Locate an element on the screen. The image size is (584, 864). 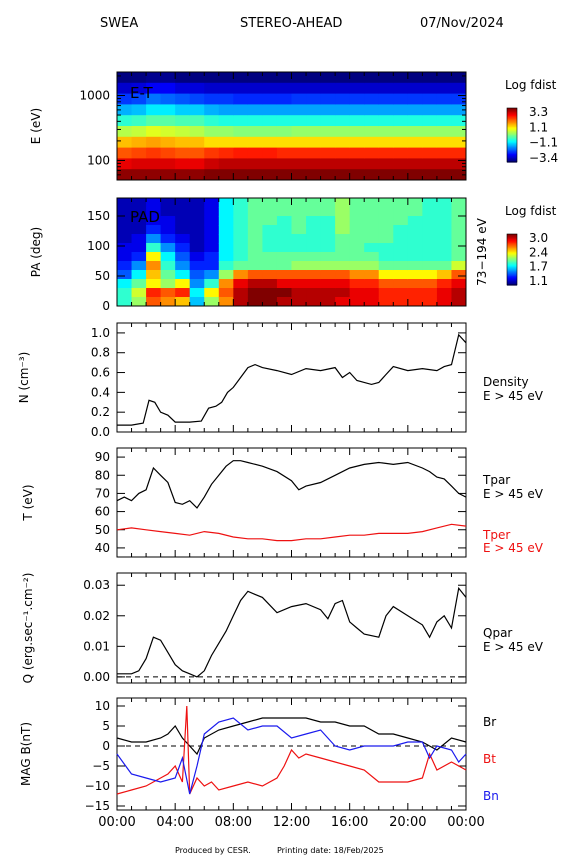
tper-side-label: Tper is located at coordinates (496, 535).